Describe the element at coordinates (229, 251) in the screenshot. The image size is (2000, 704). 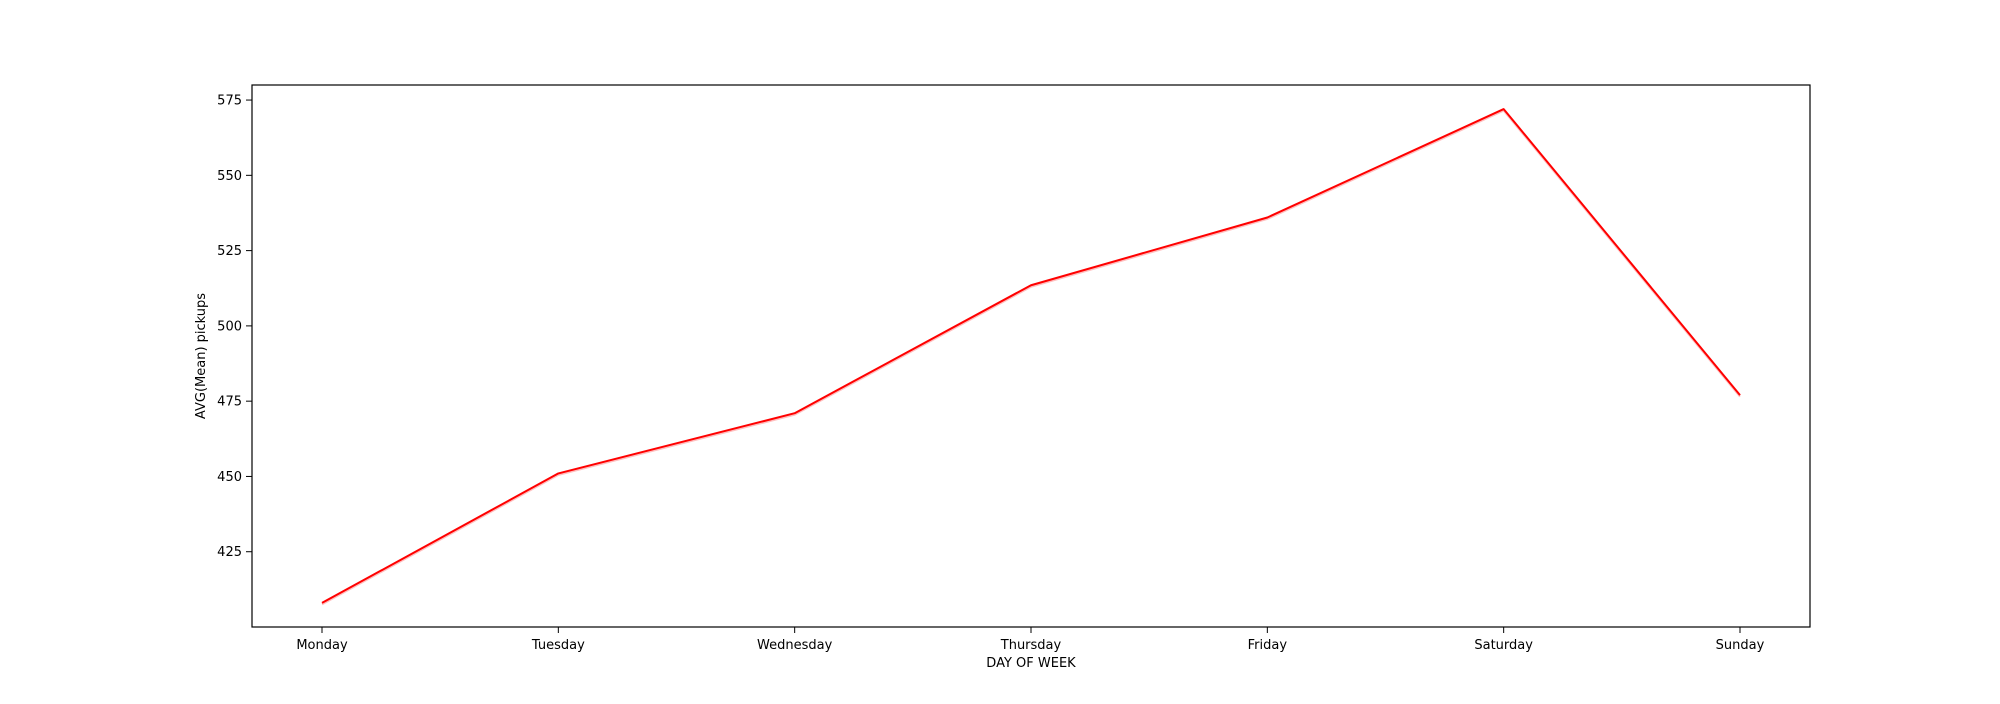
I see `y-tick-label: 525` at that location.